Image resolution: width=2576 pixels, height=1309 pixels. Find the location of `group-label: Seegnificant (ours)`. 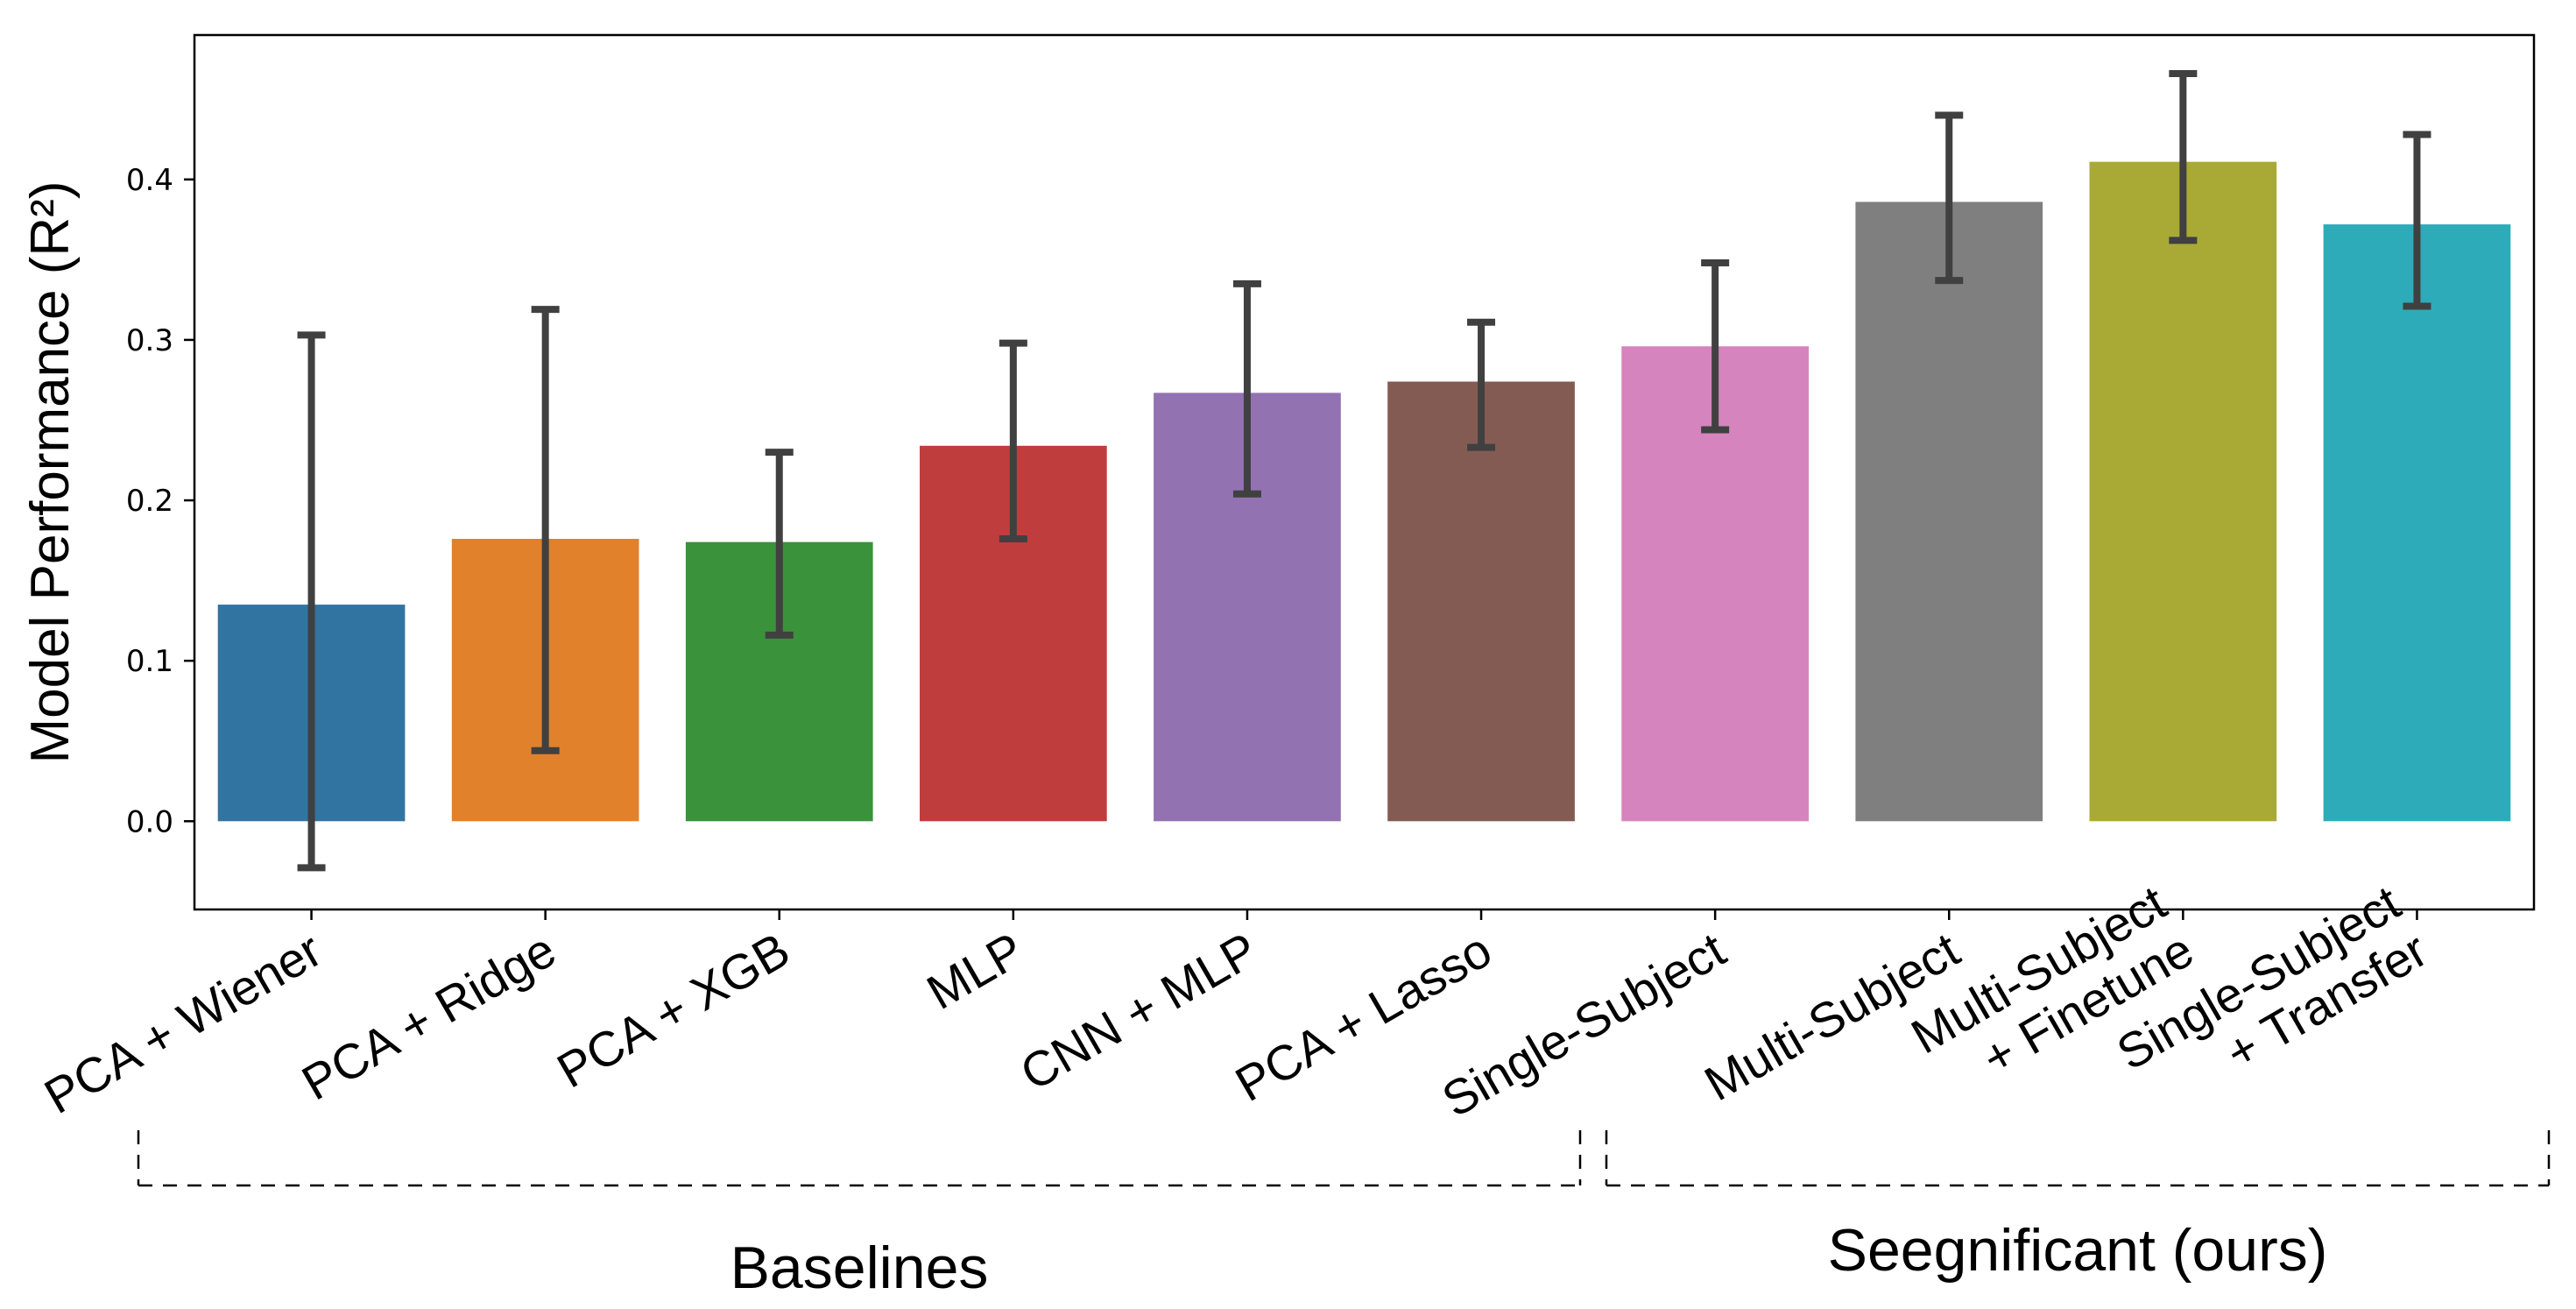

group-label: Seegnificant (ours) is located at coordinates (2078, 1250).